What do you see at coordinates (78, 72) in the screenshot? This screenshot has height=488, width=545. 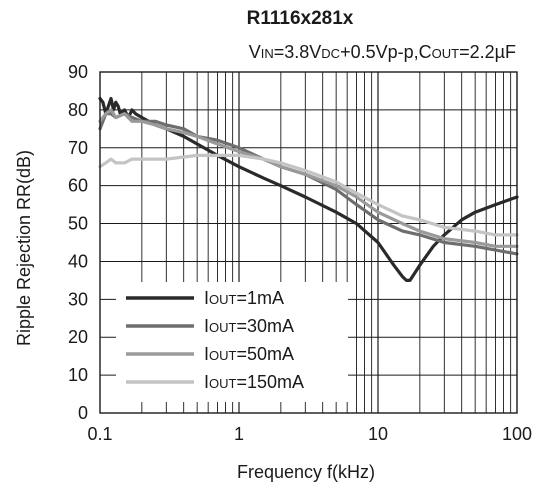 I see `y-tick-label: 90` at bounding box center [78, 72].